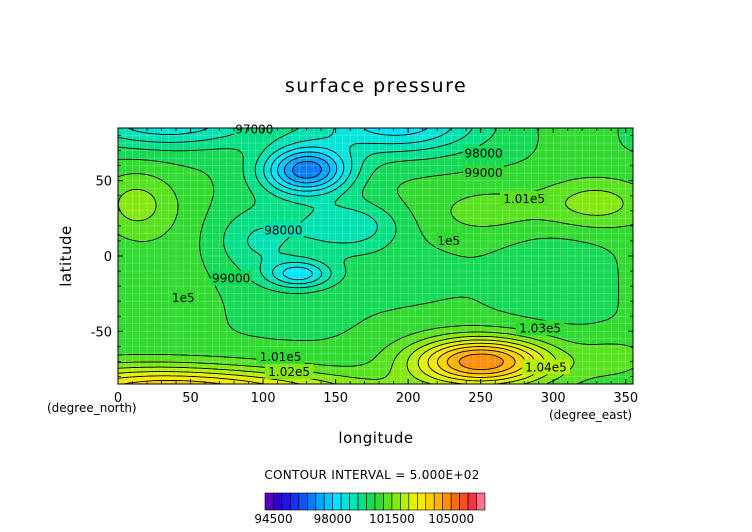  Describe the element at coordinates (108, 257) in the screenshot. I see `y-tick-label: 0` at that location.